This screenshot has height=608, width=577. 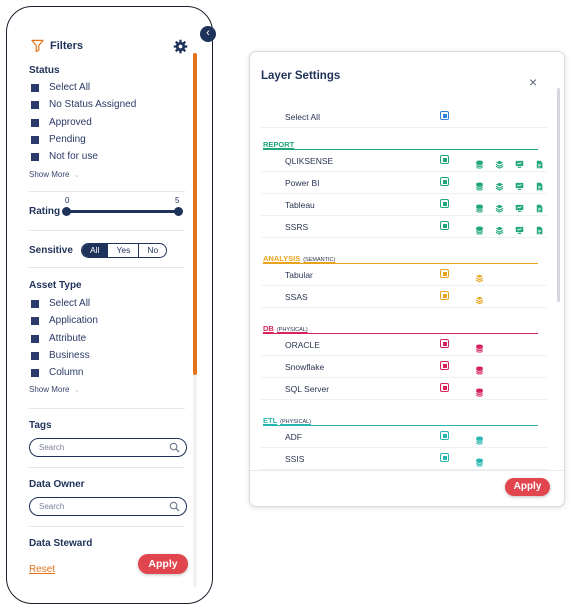 I want to click on layer-label: Select All, so click(x=302, y=117).